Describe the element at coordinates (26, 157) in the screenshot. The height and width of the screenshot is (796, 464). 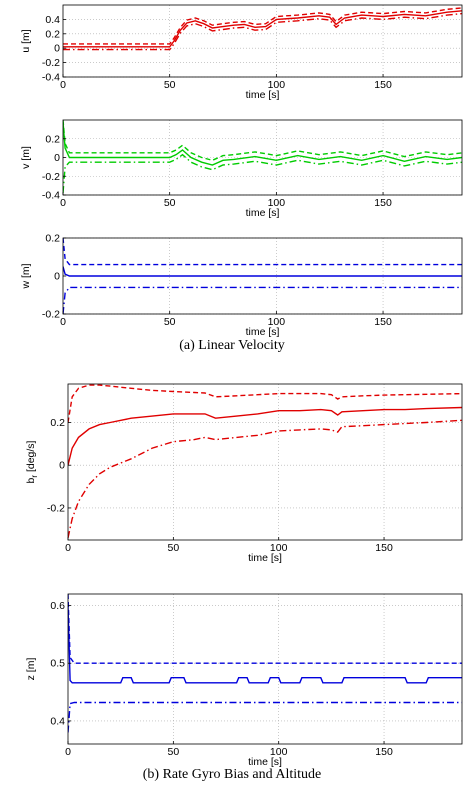
I see `y-axis-label: v [m]` at that location.